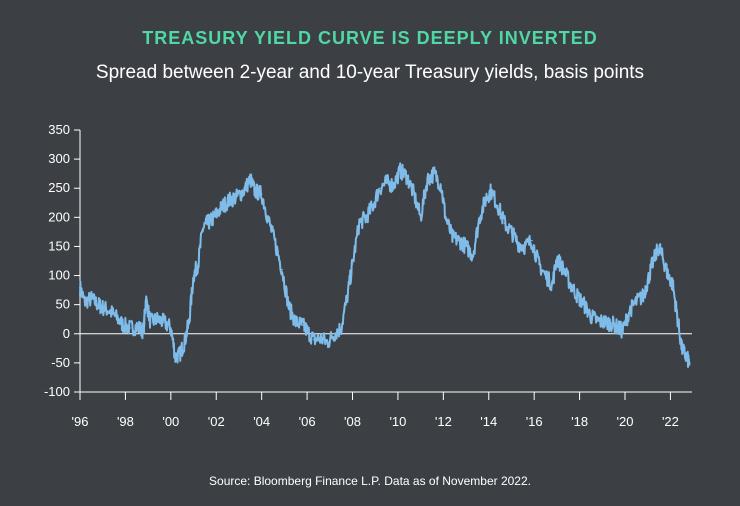 Image resolution: width=740 pixels, height=506 pixels. Describe the element at coordinates (443, 421) in the screenshot. I see `x-tick-label: '12` at that location.